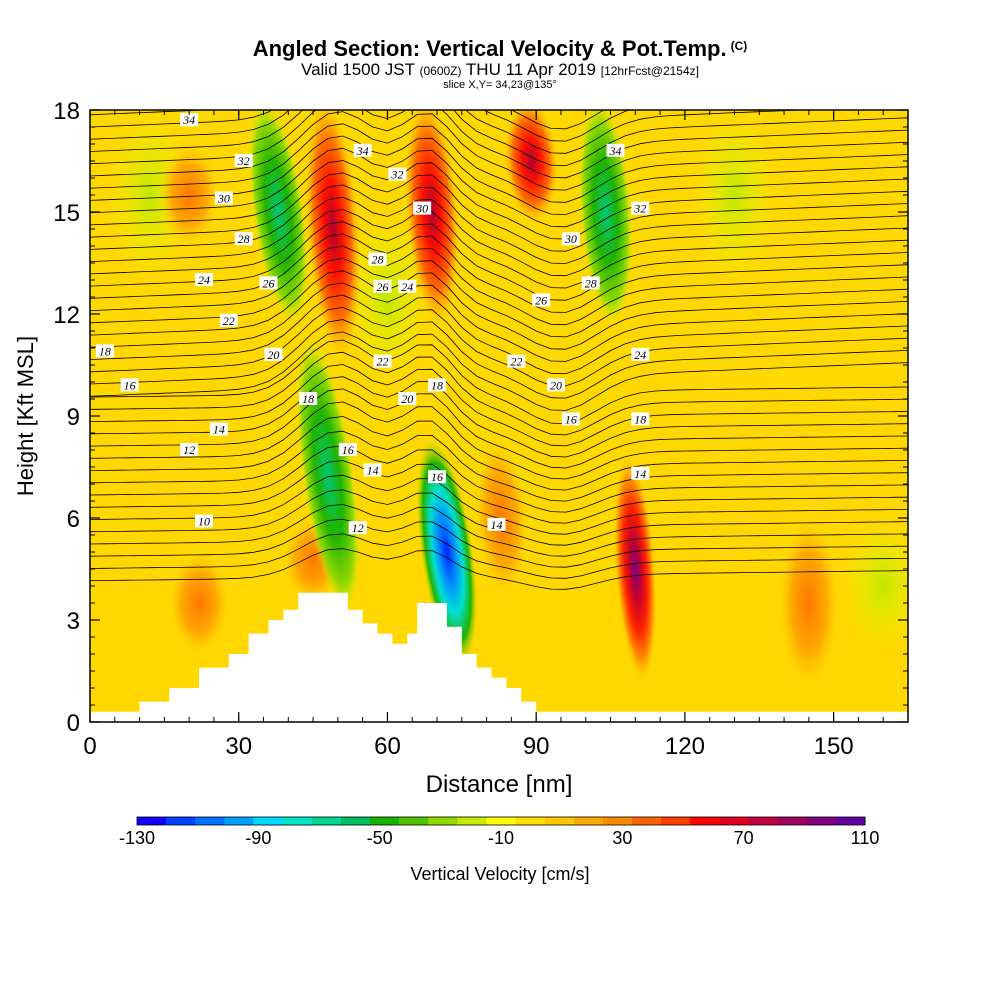 Image resolution: width=1000 pixels, height=1000 pixels. Describe the element at coordinates (204, 521) in the screenshot. I see `contour-label-text: 10` at that location.